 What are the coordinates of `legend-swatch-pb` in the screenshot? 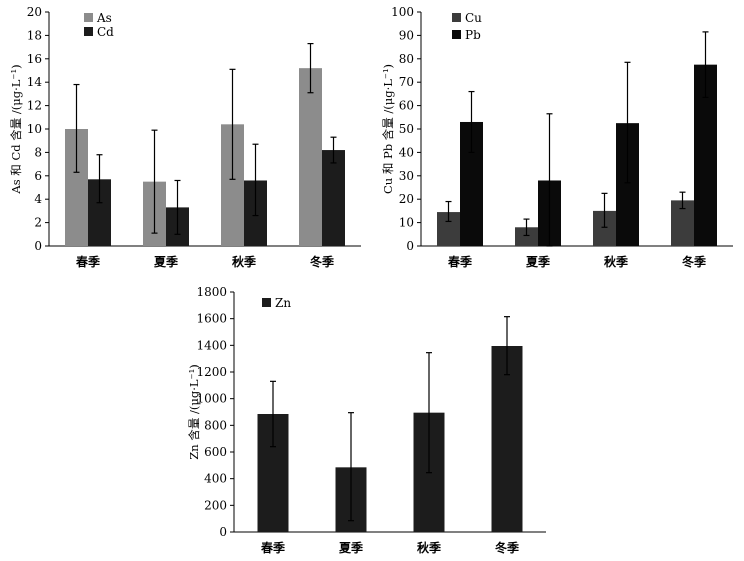 It's located at (456, 34).